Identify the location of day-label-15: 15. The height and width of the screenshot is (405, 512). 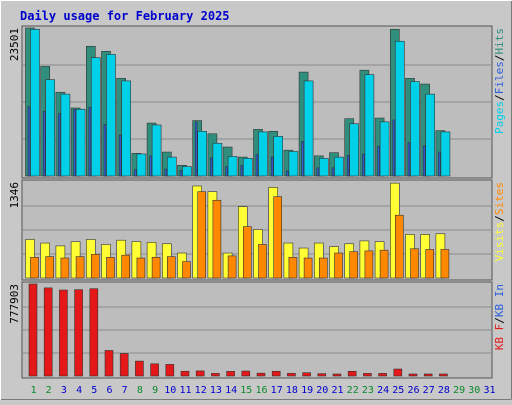
(246, 390).